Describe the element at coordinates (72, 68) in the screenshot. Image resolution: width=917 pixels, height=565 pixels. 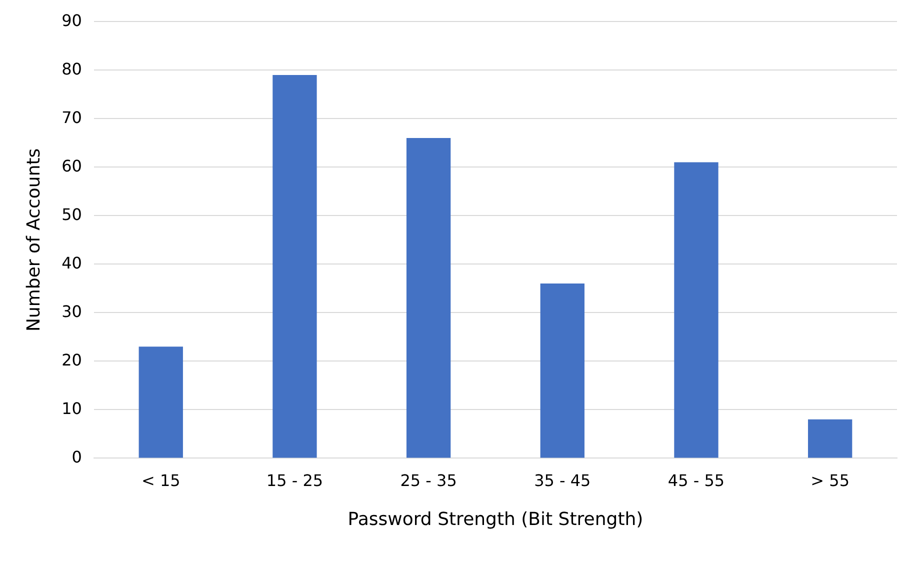
I see `y-tick-label: 80` at that location.